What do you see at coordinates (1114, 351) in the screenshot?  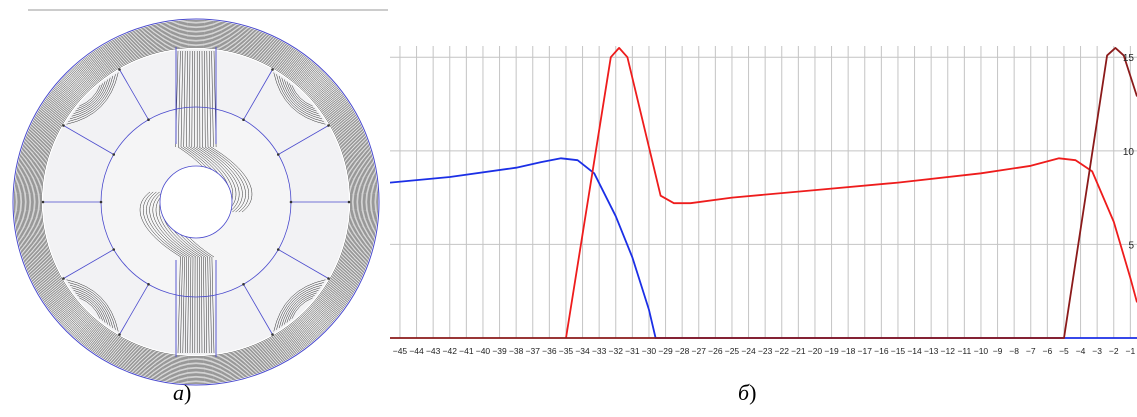 I see `x-tick-label: −2` at bounding box center [1114, 351].